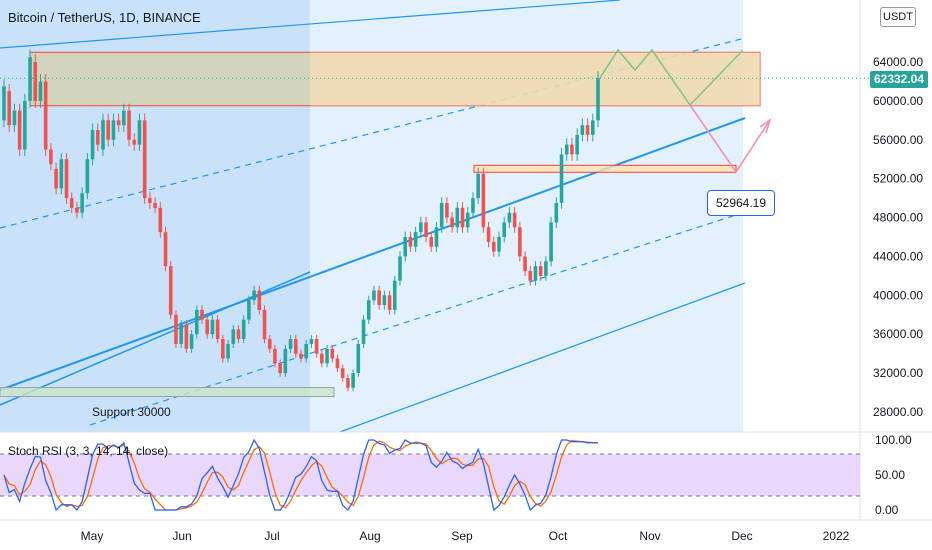 This screenshot has height=550, width=932. Describe the element at coordinates (542, 357) in the screenshot. I see `channel-lower-line` at that location.